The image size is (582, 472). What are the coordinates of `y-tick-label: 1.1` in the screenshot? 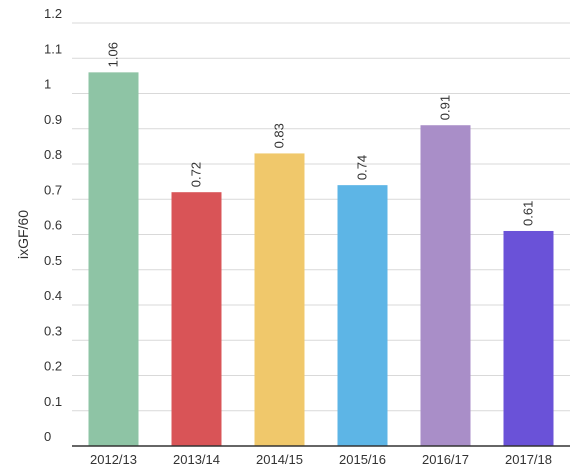 It's located at (53, 48).